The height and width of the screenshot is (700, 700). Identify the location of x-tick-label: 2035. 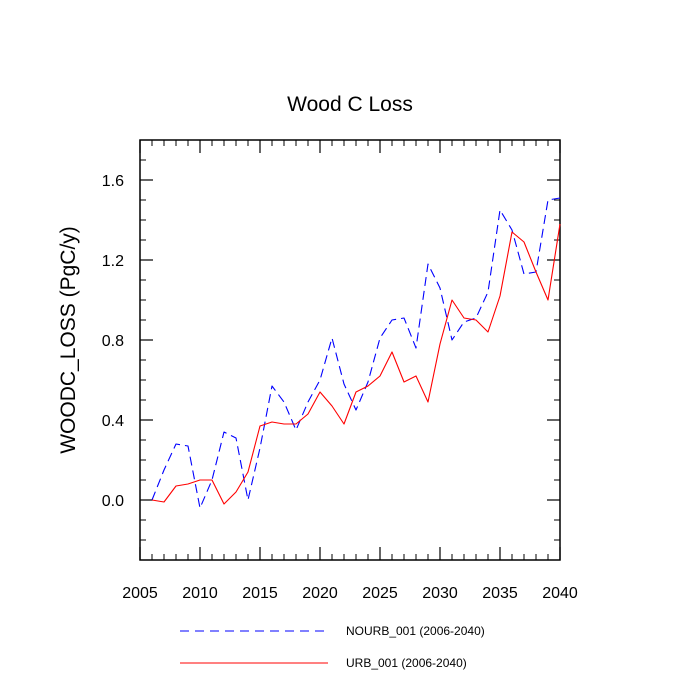
(500, 593).